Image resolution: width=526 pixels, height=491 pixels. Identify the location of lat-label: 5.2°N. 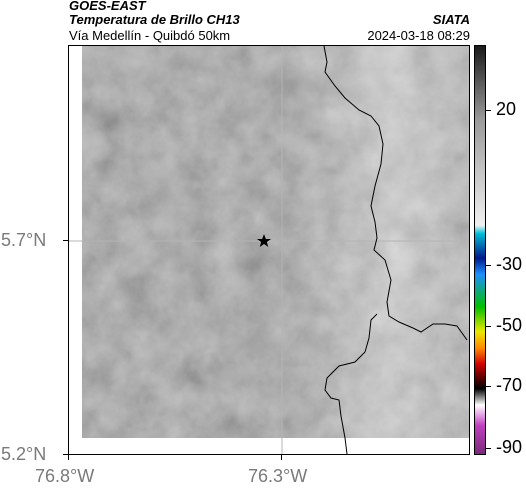
(24, 454).